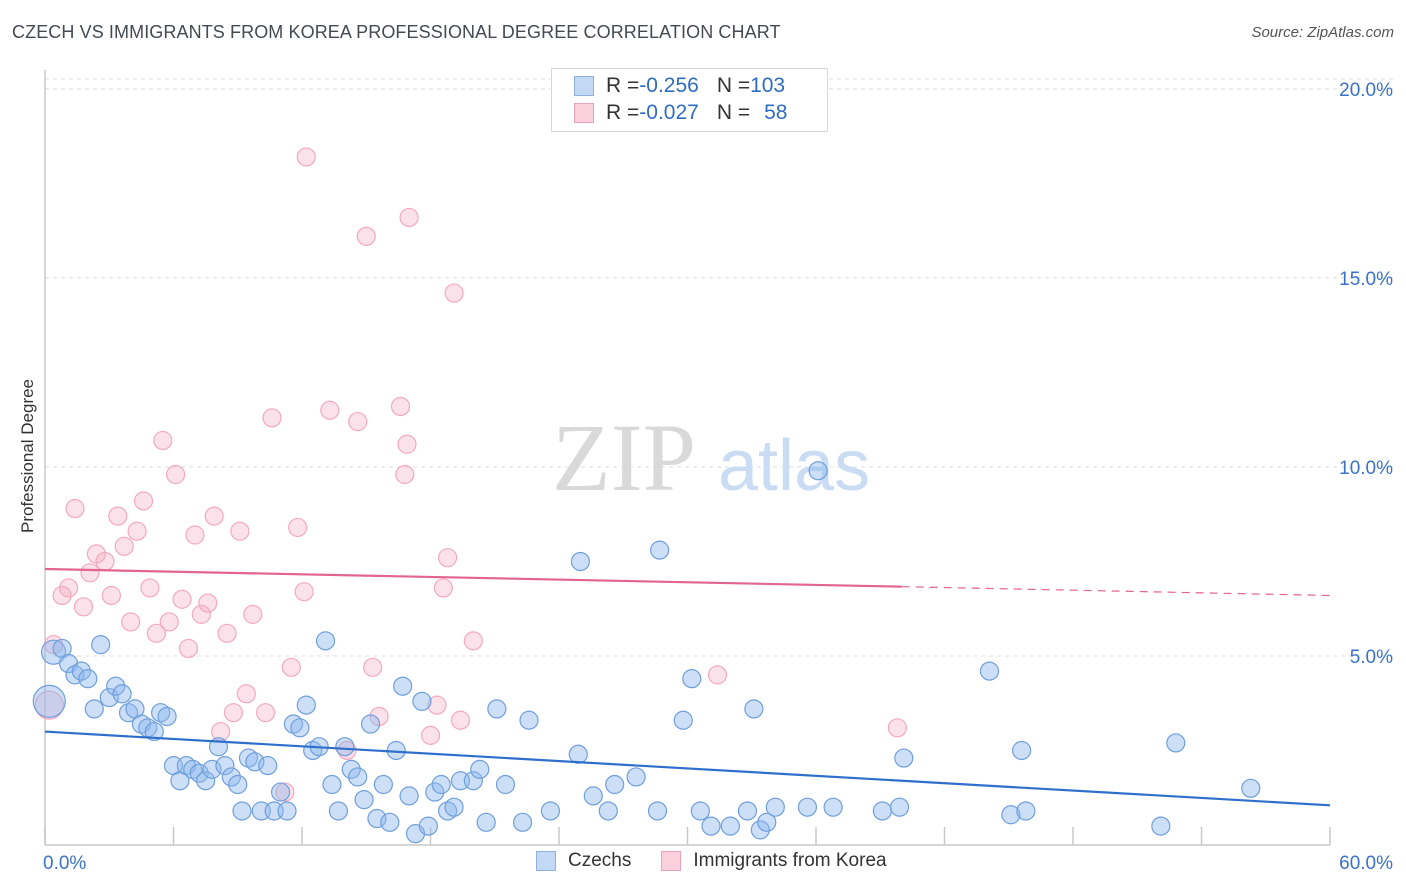  I want to click on y-tick-label: 10.0%, so click(1366, 468).